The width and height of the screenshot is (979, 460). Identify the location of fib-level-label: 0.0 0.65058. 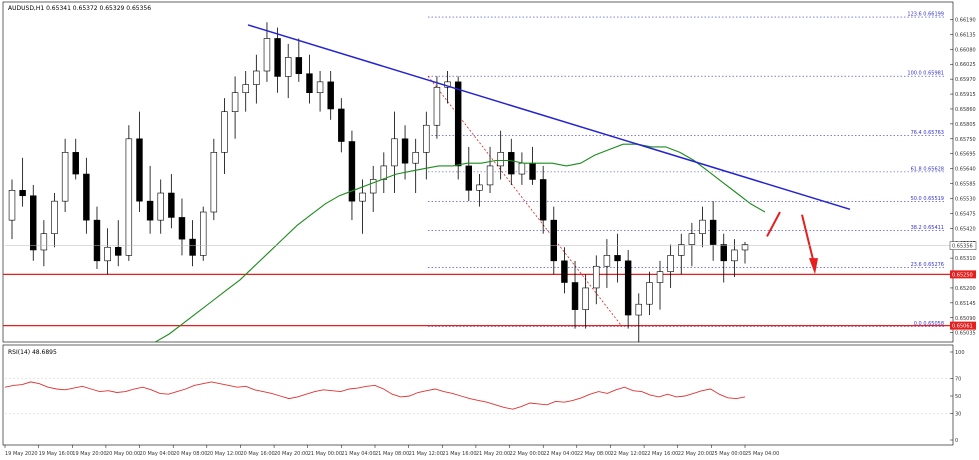
(929, 324).